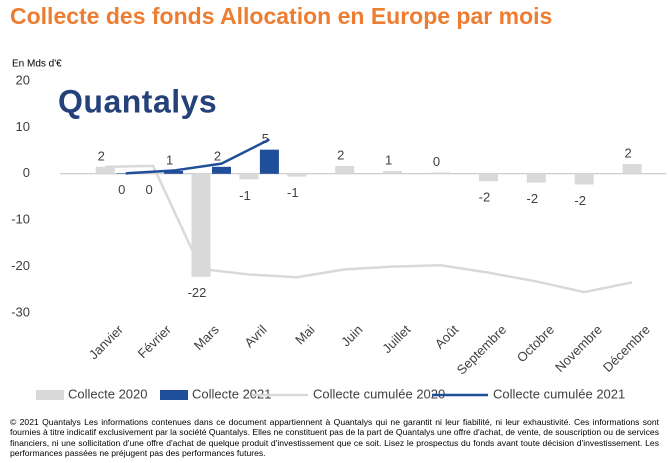 This screenshot has width=669, height=463. Describe the element at coordinates (20, 311) in the screenshot. I see `y-tick-label: -30` at that location.